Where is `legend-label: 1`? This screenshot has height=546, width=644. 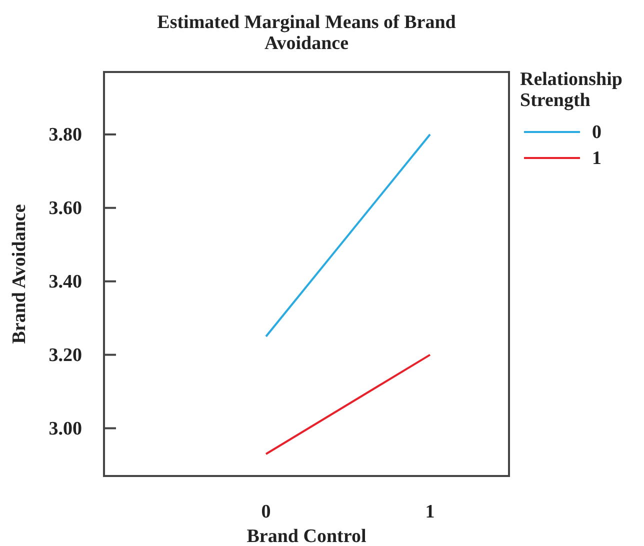 legend-label: 1 is located at coordinates (597, 158).